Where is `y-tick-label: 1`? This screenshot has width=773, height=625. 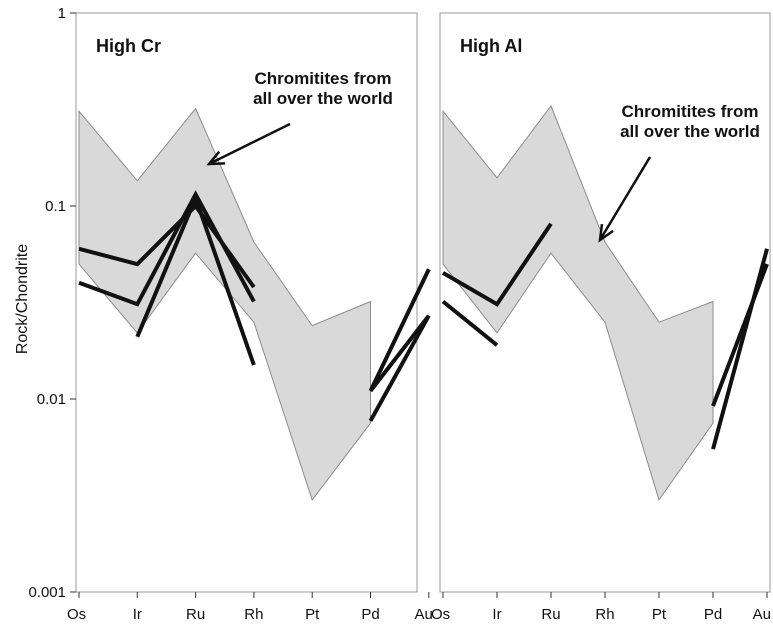 y-tick-label: 1 is located at coordinates (62, 13).